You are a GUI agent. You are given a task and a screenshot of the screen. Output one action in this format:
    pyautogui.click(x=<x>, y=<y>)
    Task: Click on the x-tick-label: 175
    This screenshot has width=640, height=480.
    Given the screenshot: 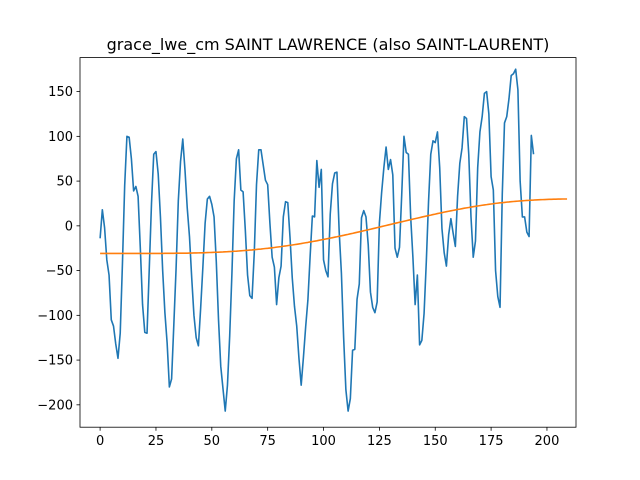 What is the action you would take?
    pyautogui.click(x=491, y=441)
    